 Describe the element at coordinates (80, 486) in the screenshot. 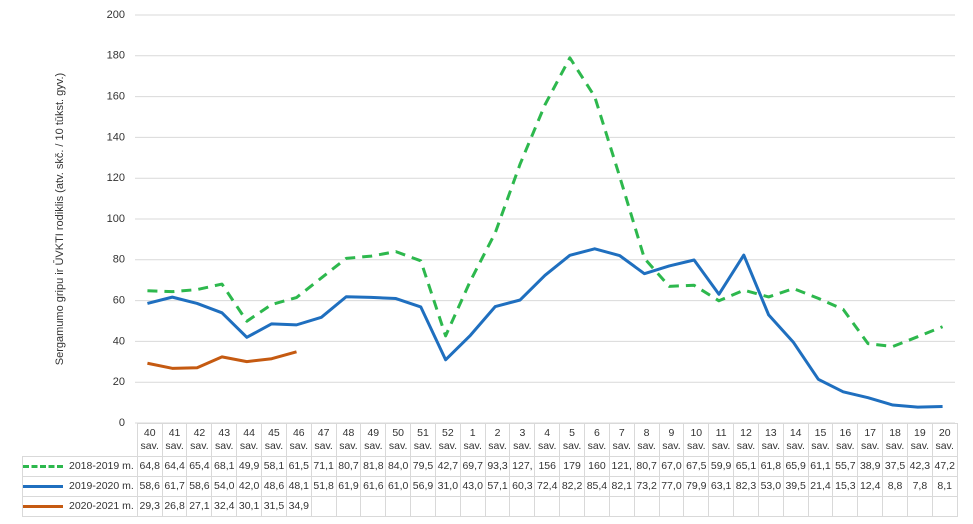

I see `legend-cell: 2019-2020 m.` at that location.